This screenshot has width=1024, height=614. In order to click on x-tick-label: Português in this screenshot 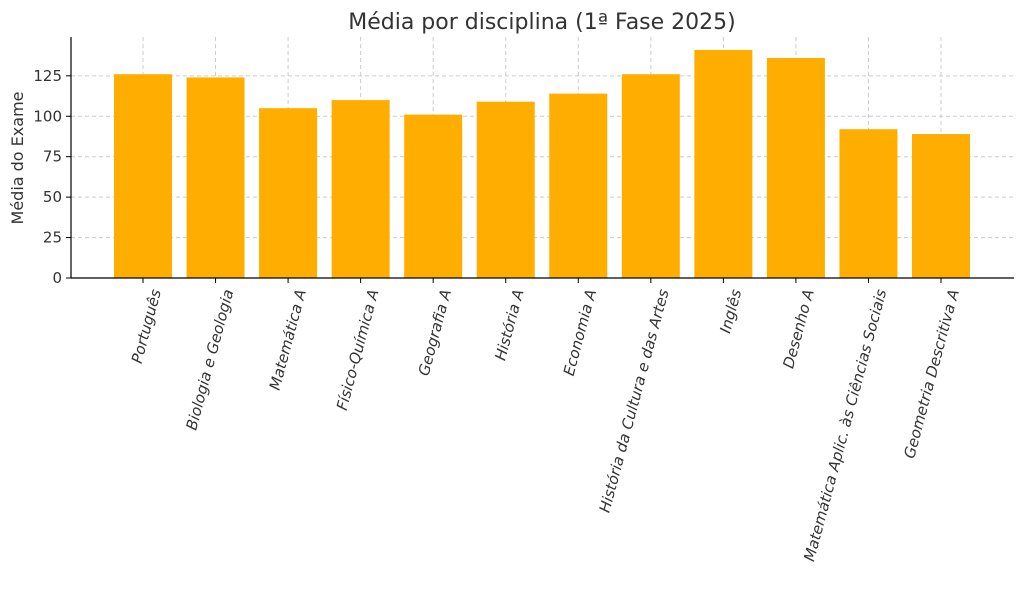, I will do `click(146, 326)`.